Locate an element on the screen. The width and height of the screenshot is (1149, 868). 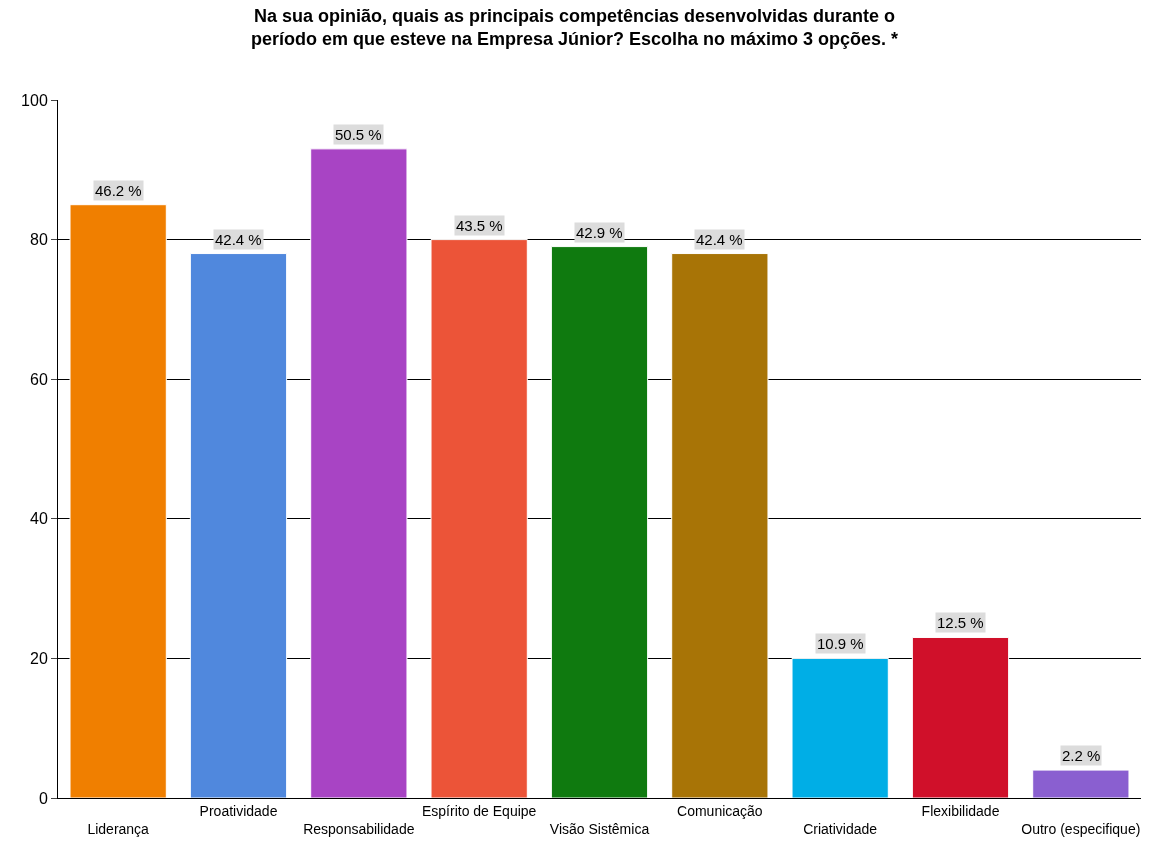
x-tick-label: Proatividade is located at coordinates (238, 810).